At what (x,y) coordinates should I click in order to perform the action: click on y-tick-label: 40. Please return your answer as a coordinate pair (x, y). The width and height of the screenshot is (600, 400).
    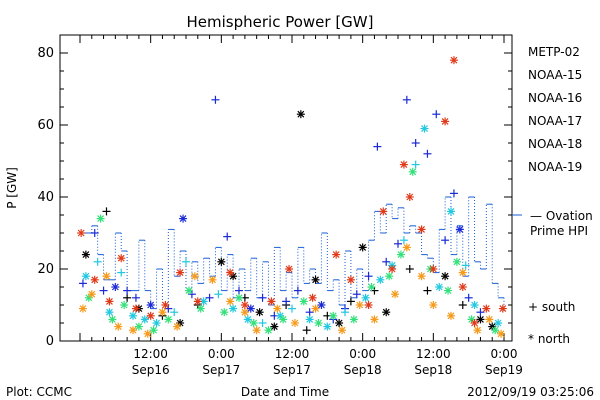
    Looking at the image, I should click on (45, 197).